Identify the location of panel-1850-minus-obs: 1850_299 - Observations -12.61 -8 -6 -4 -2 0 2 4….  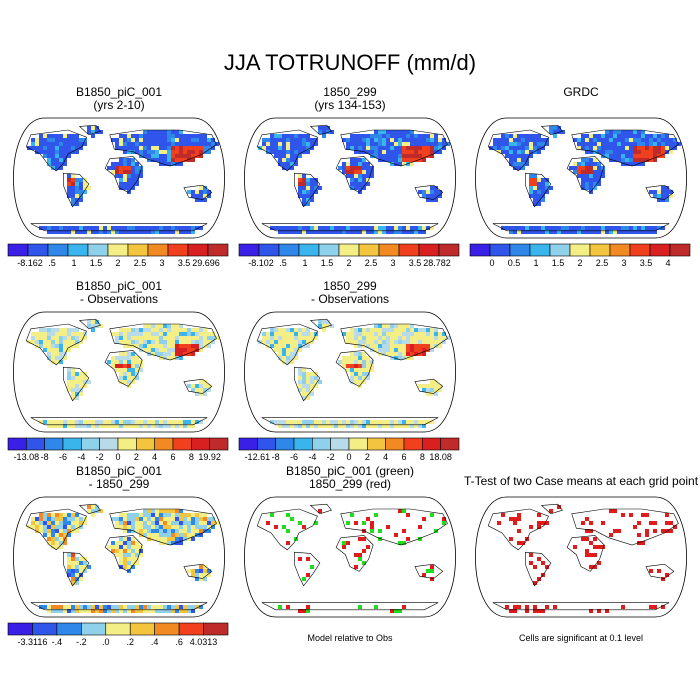
(350, 375).